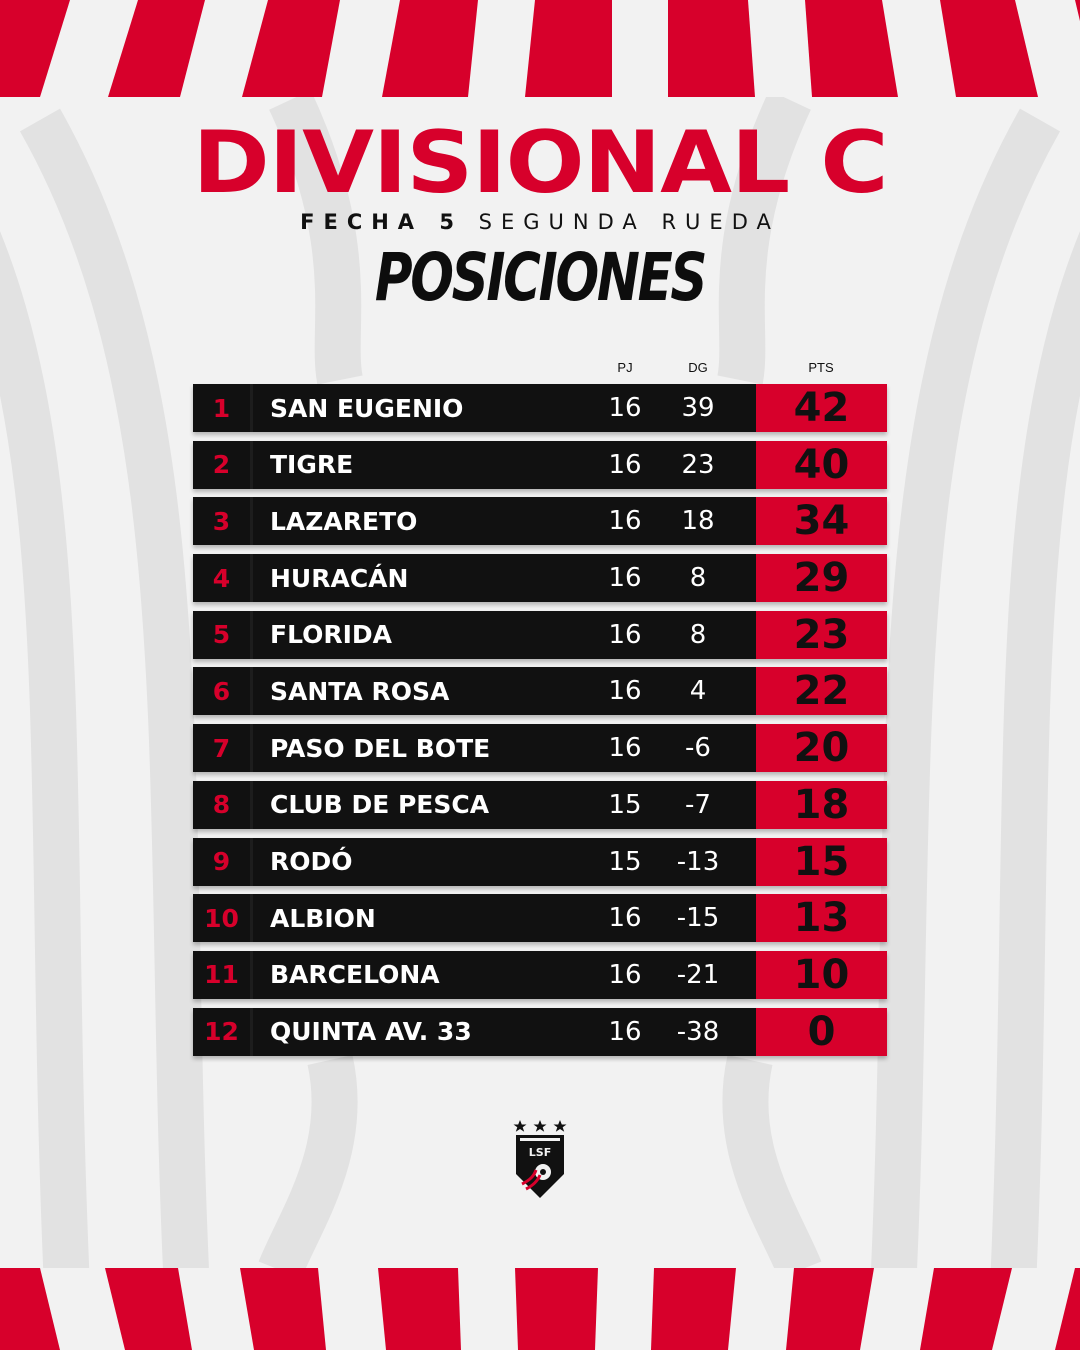  Describe the element at coordinates (380, 805) in the screenshot. I see `team-name-cell: CLUB DE PESCA` at that location.